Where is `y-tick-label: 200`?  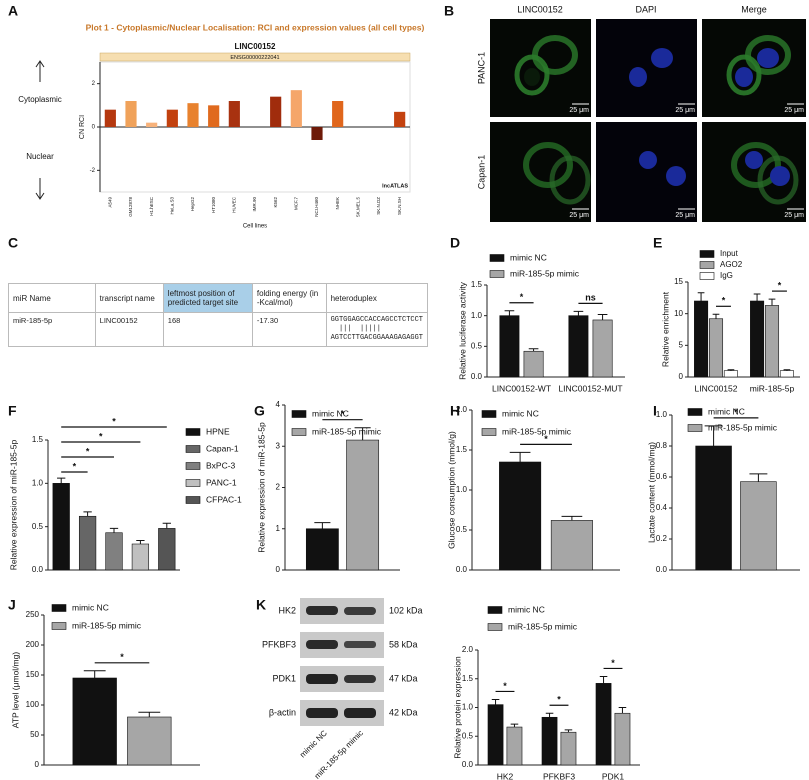
y-tick-label: 200 is located at coordinates (33, 644).